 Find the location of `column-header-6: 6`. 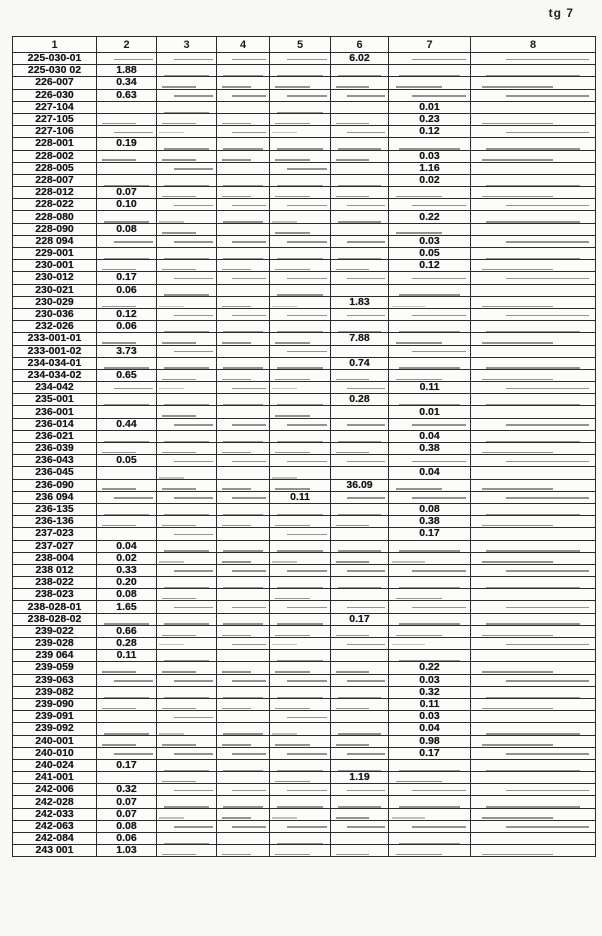

column-header-6: 6 is located at coordinates (359, 44).